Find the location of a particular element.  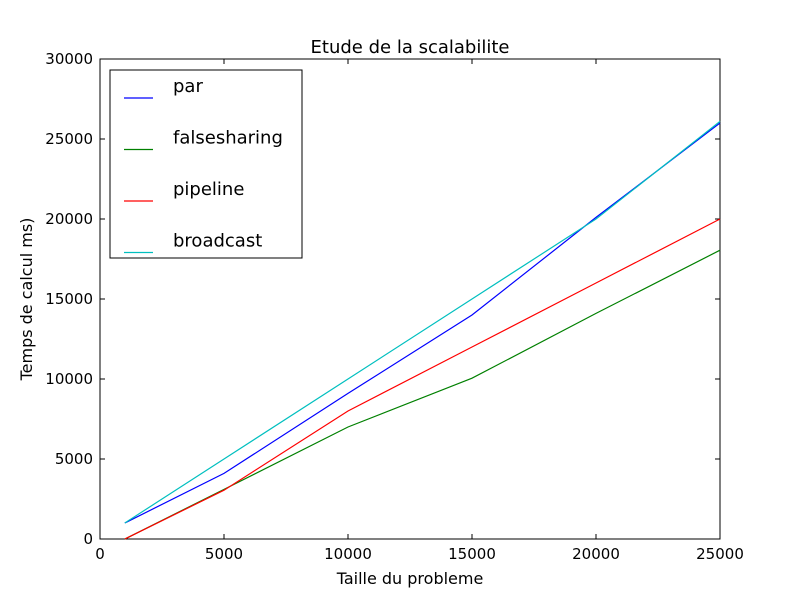

y-tick-label: 20000 is located at coordinates (69, 219).